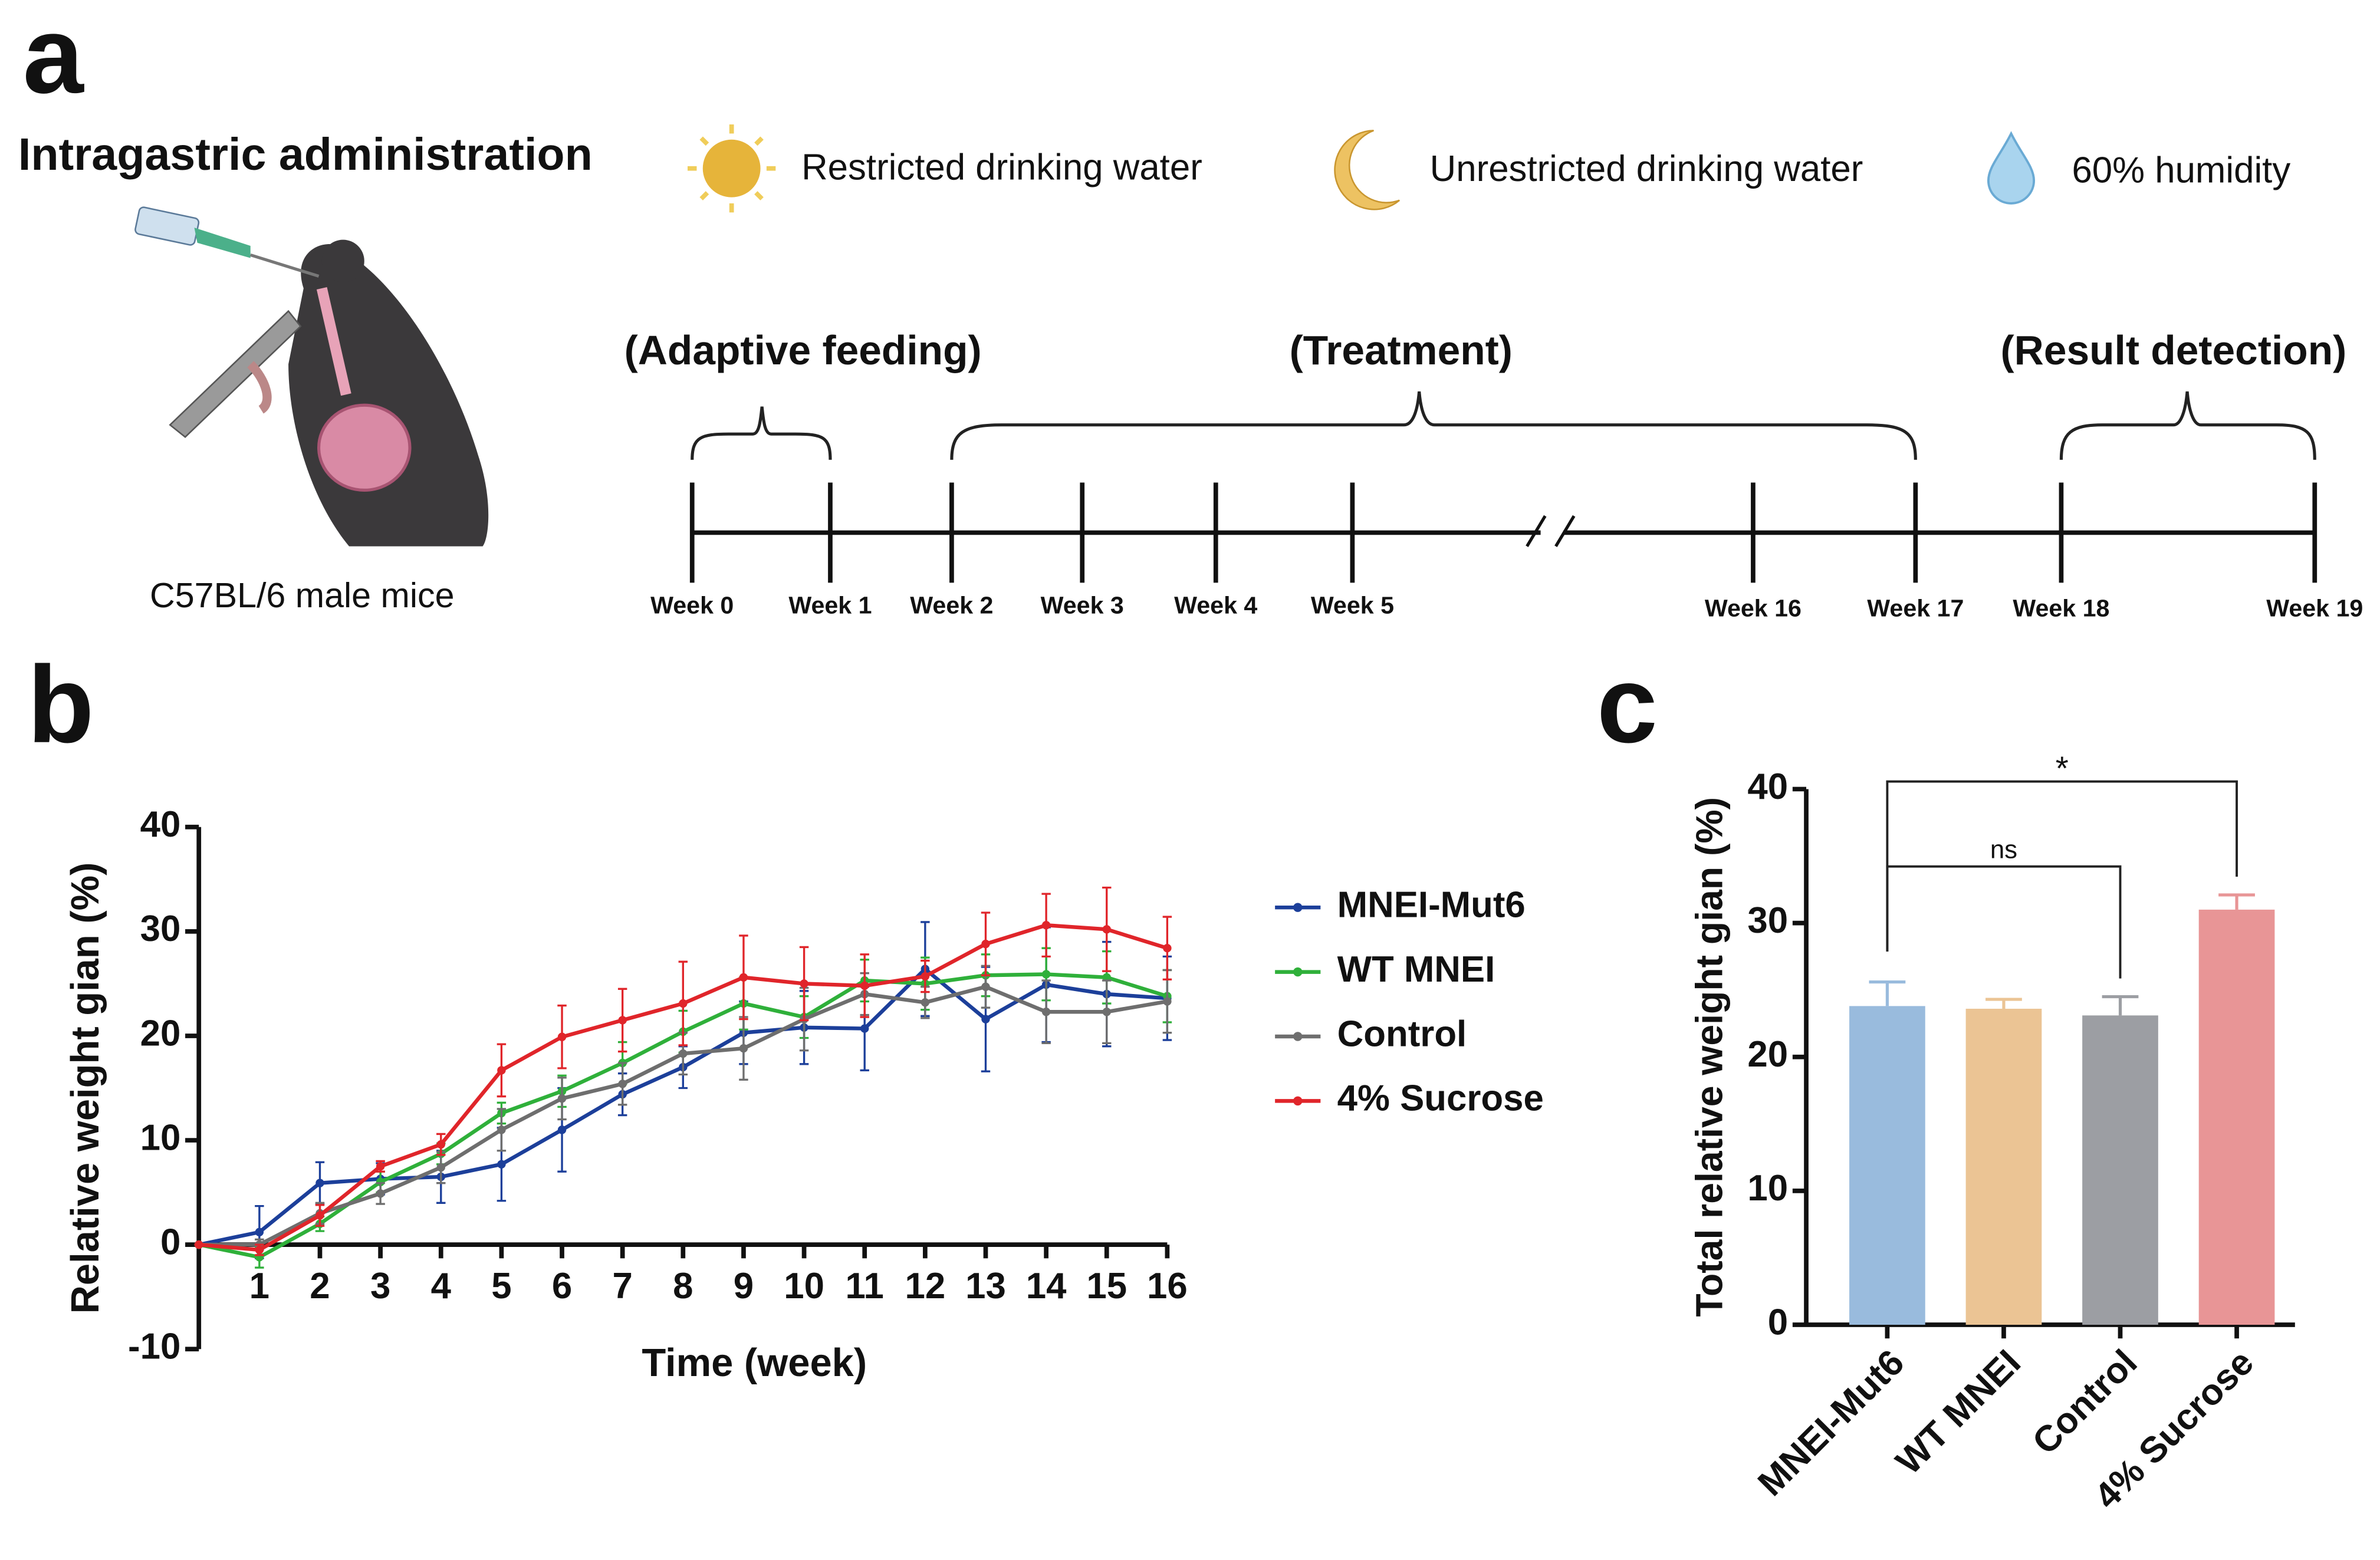 This screenshot has height=1560, width=2380. What do you see at coordinates (986, 1286) in the screenshot?
I see `x-tick-label: 13` at bounding box center [986, 1286].